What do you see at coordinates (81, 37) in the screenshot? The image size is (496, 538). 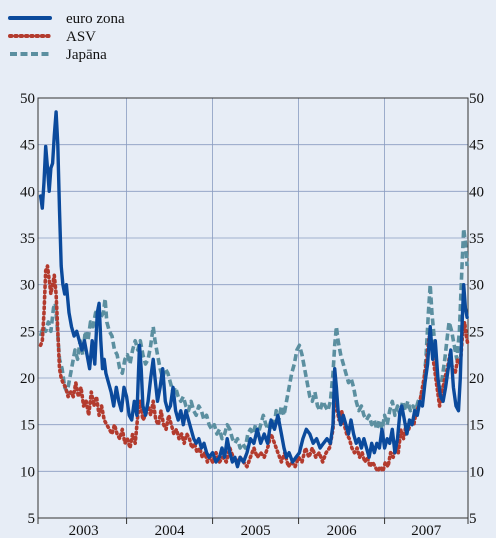 I see `legend-label-2: ASV` at bounding box center [81, 37].